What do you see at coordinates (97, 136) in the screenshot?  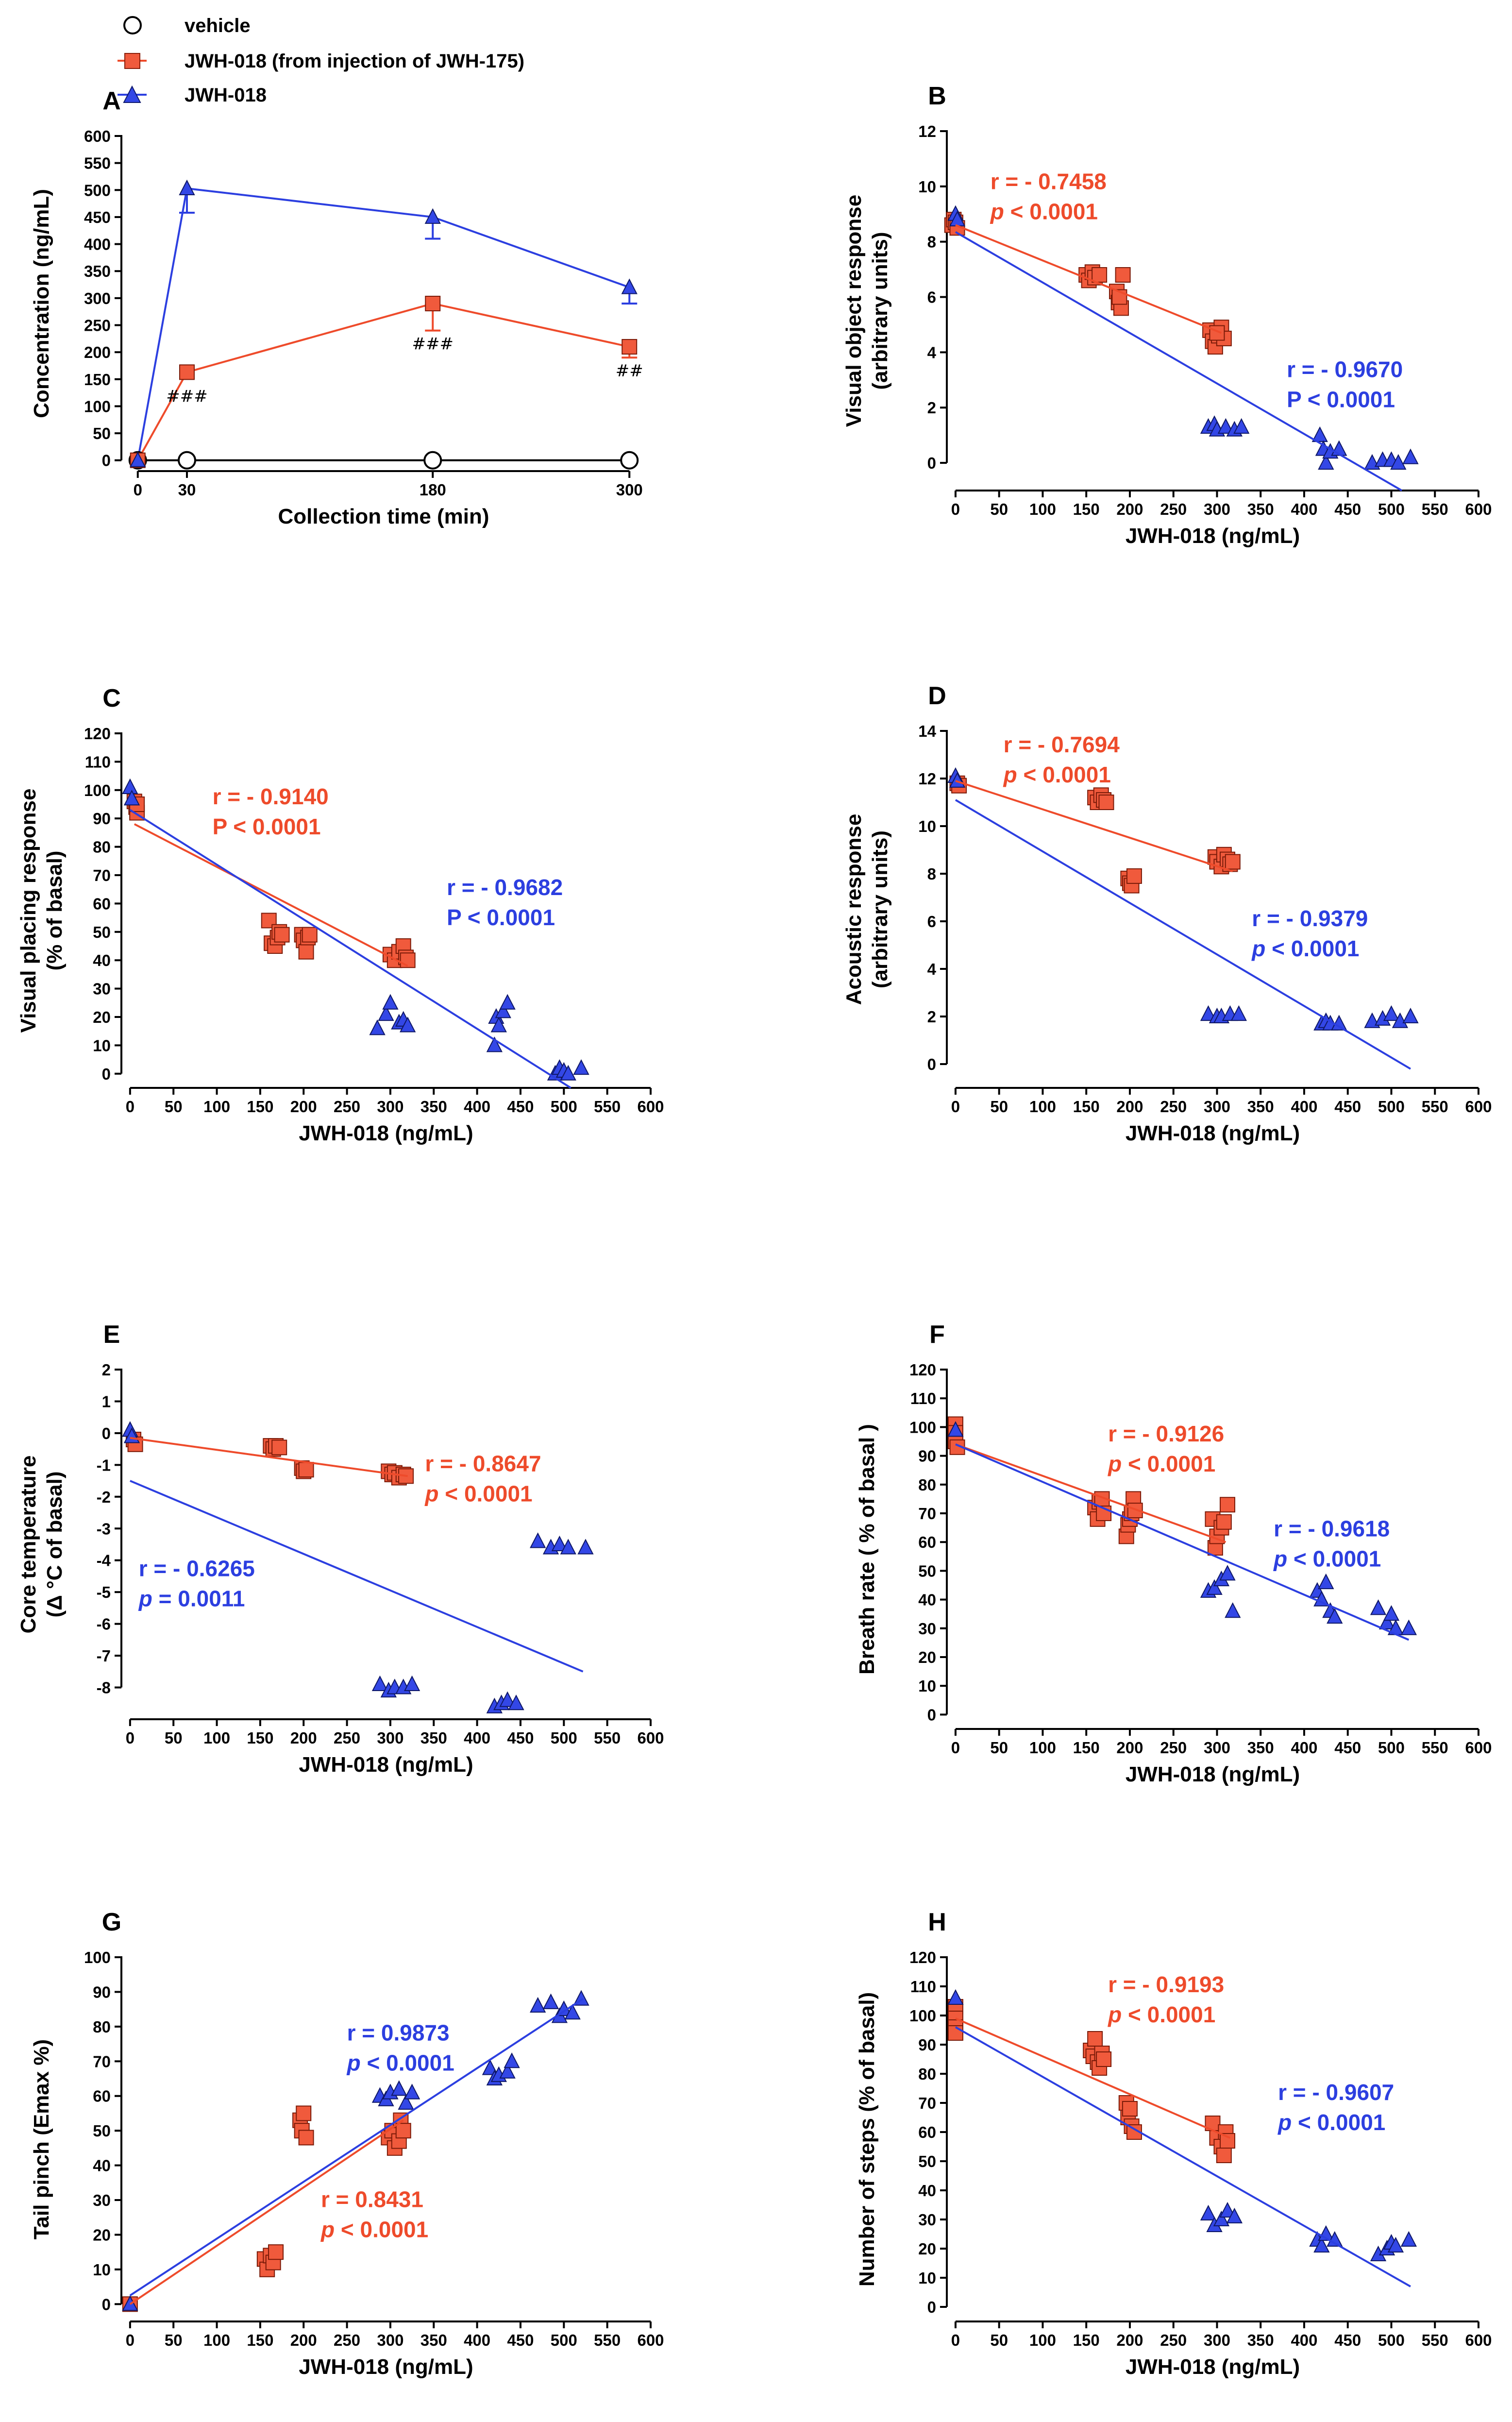 I see `y-tick-label: 600` at bounding box center [97, 136].